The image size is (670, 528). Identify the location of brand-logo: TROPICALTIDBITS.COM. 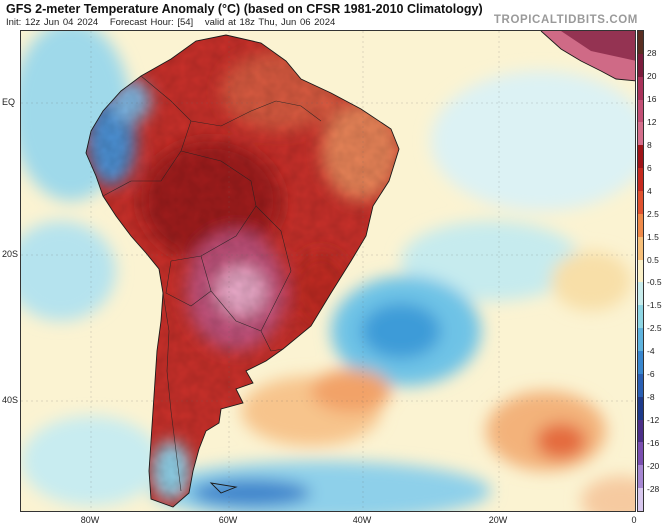
(565, 20).